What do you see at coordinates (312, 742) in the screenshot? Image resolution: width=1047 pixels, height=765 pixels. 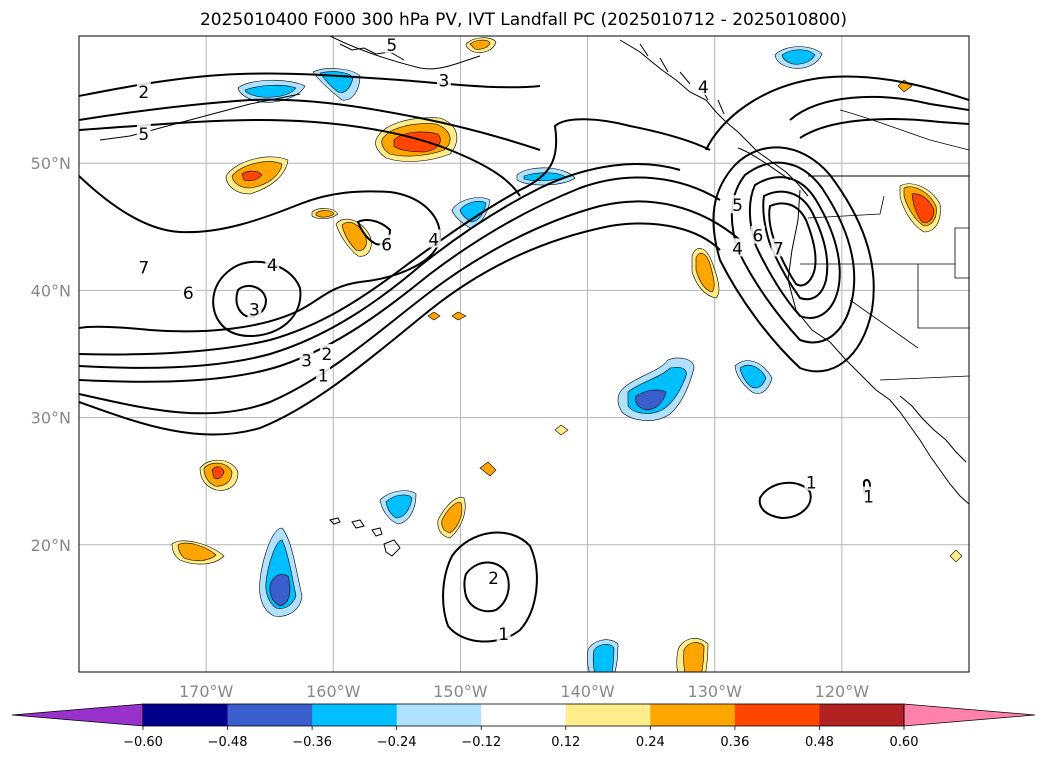 I see `colorbar-tick-label: −0.36` at bounding box center [312, 742].